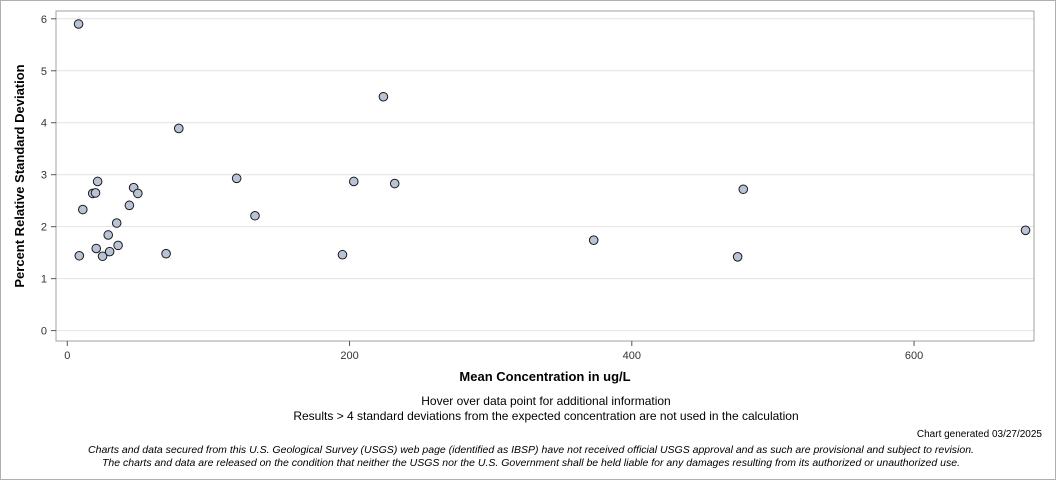 The height and width of the screenshot is (480, 1056). Describe the element at coordinates (914, 356) in the screenshot. I see `x-tick-label: 600` at that location.